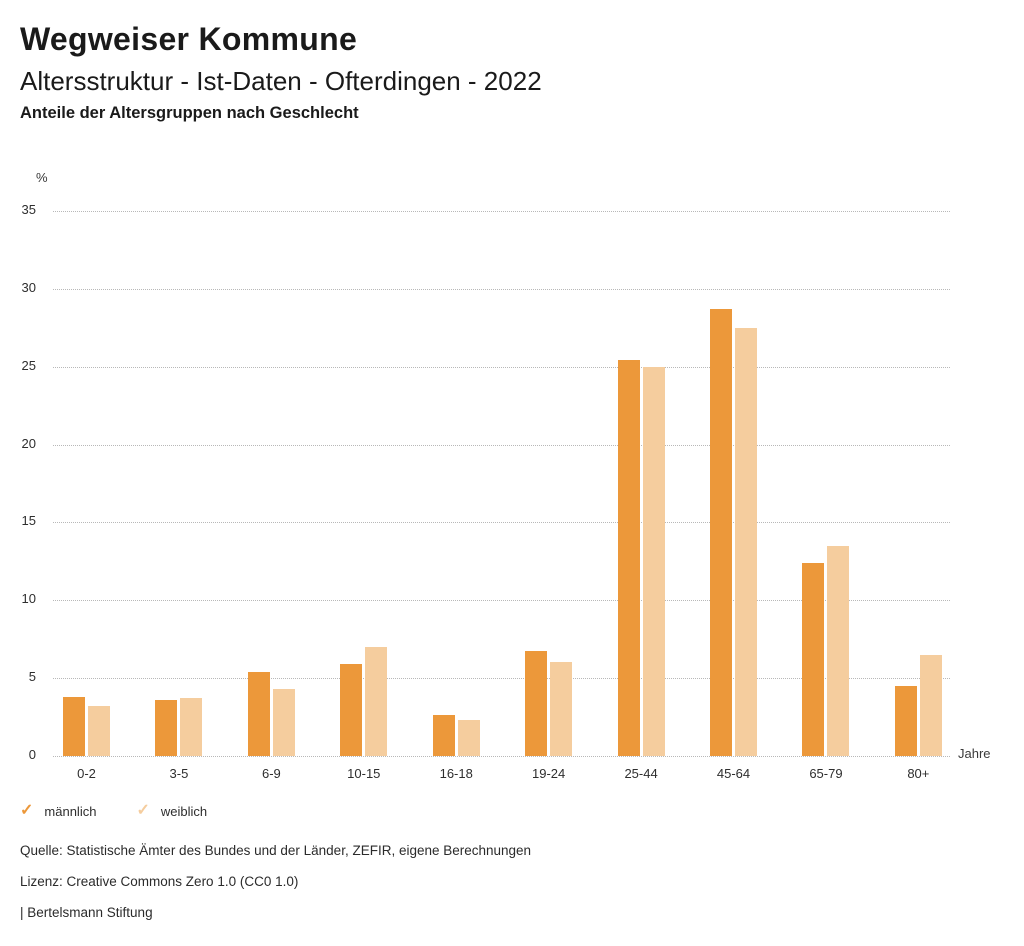 Image resolution: width=1024 pixels, height=946 pixels. I want to click on bar-männlich-6-9, so click(258, 713).